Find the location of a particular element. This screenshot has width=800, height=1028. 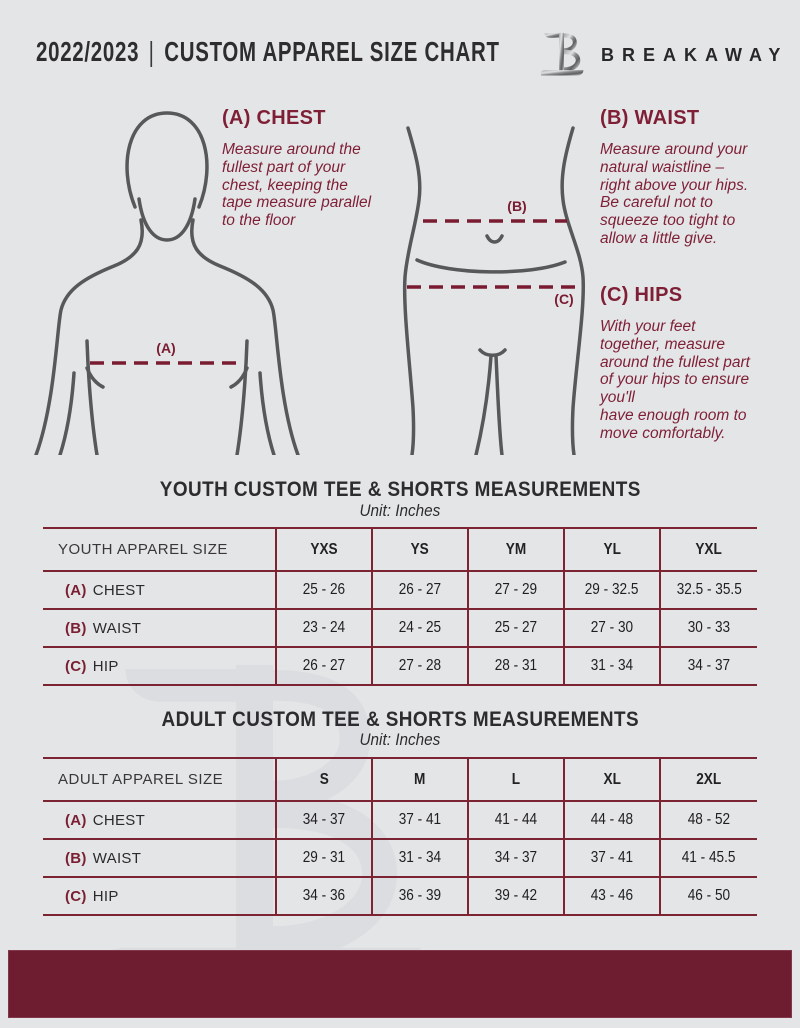

size-cell: 48 - 52 is located at coordinates (708, 820).